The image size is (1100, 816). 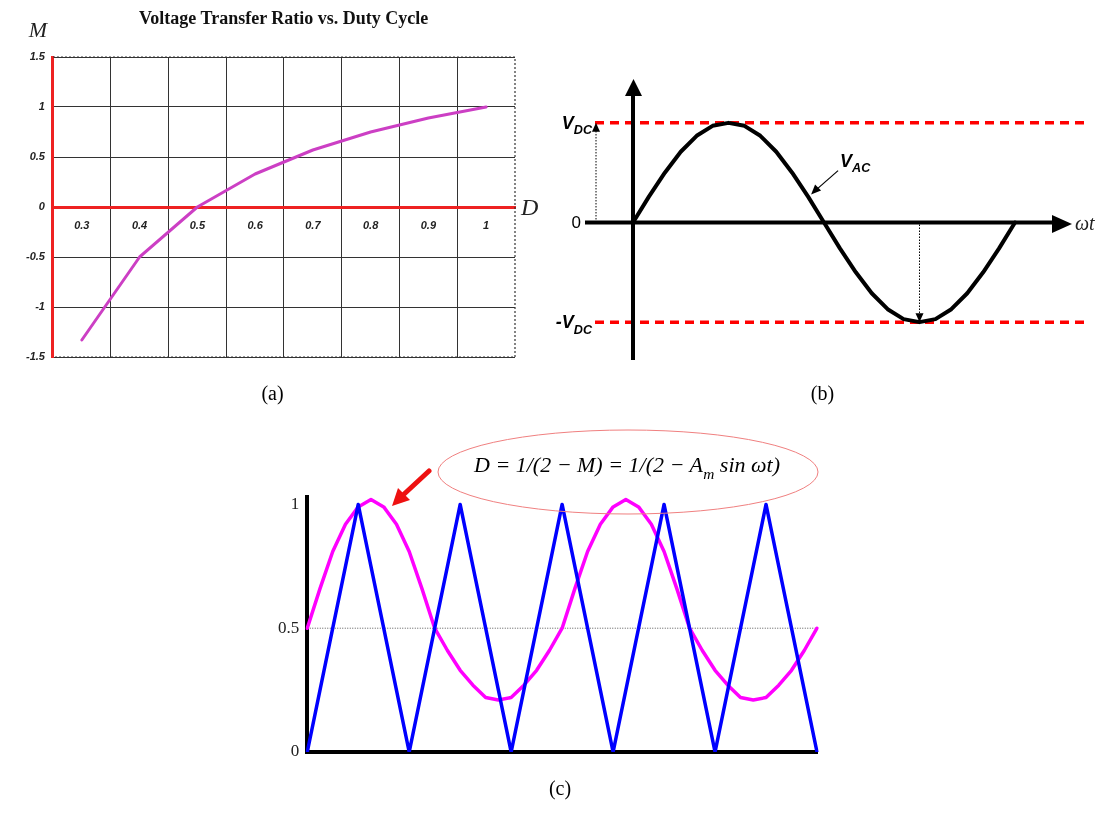 I want to click on y-tick-label: -1, so click(x=40, y=306).